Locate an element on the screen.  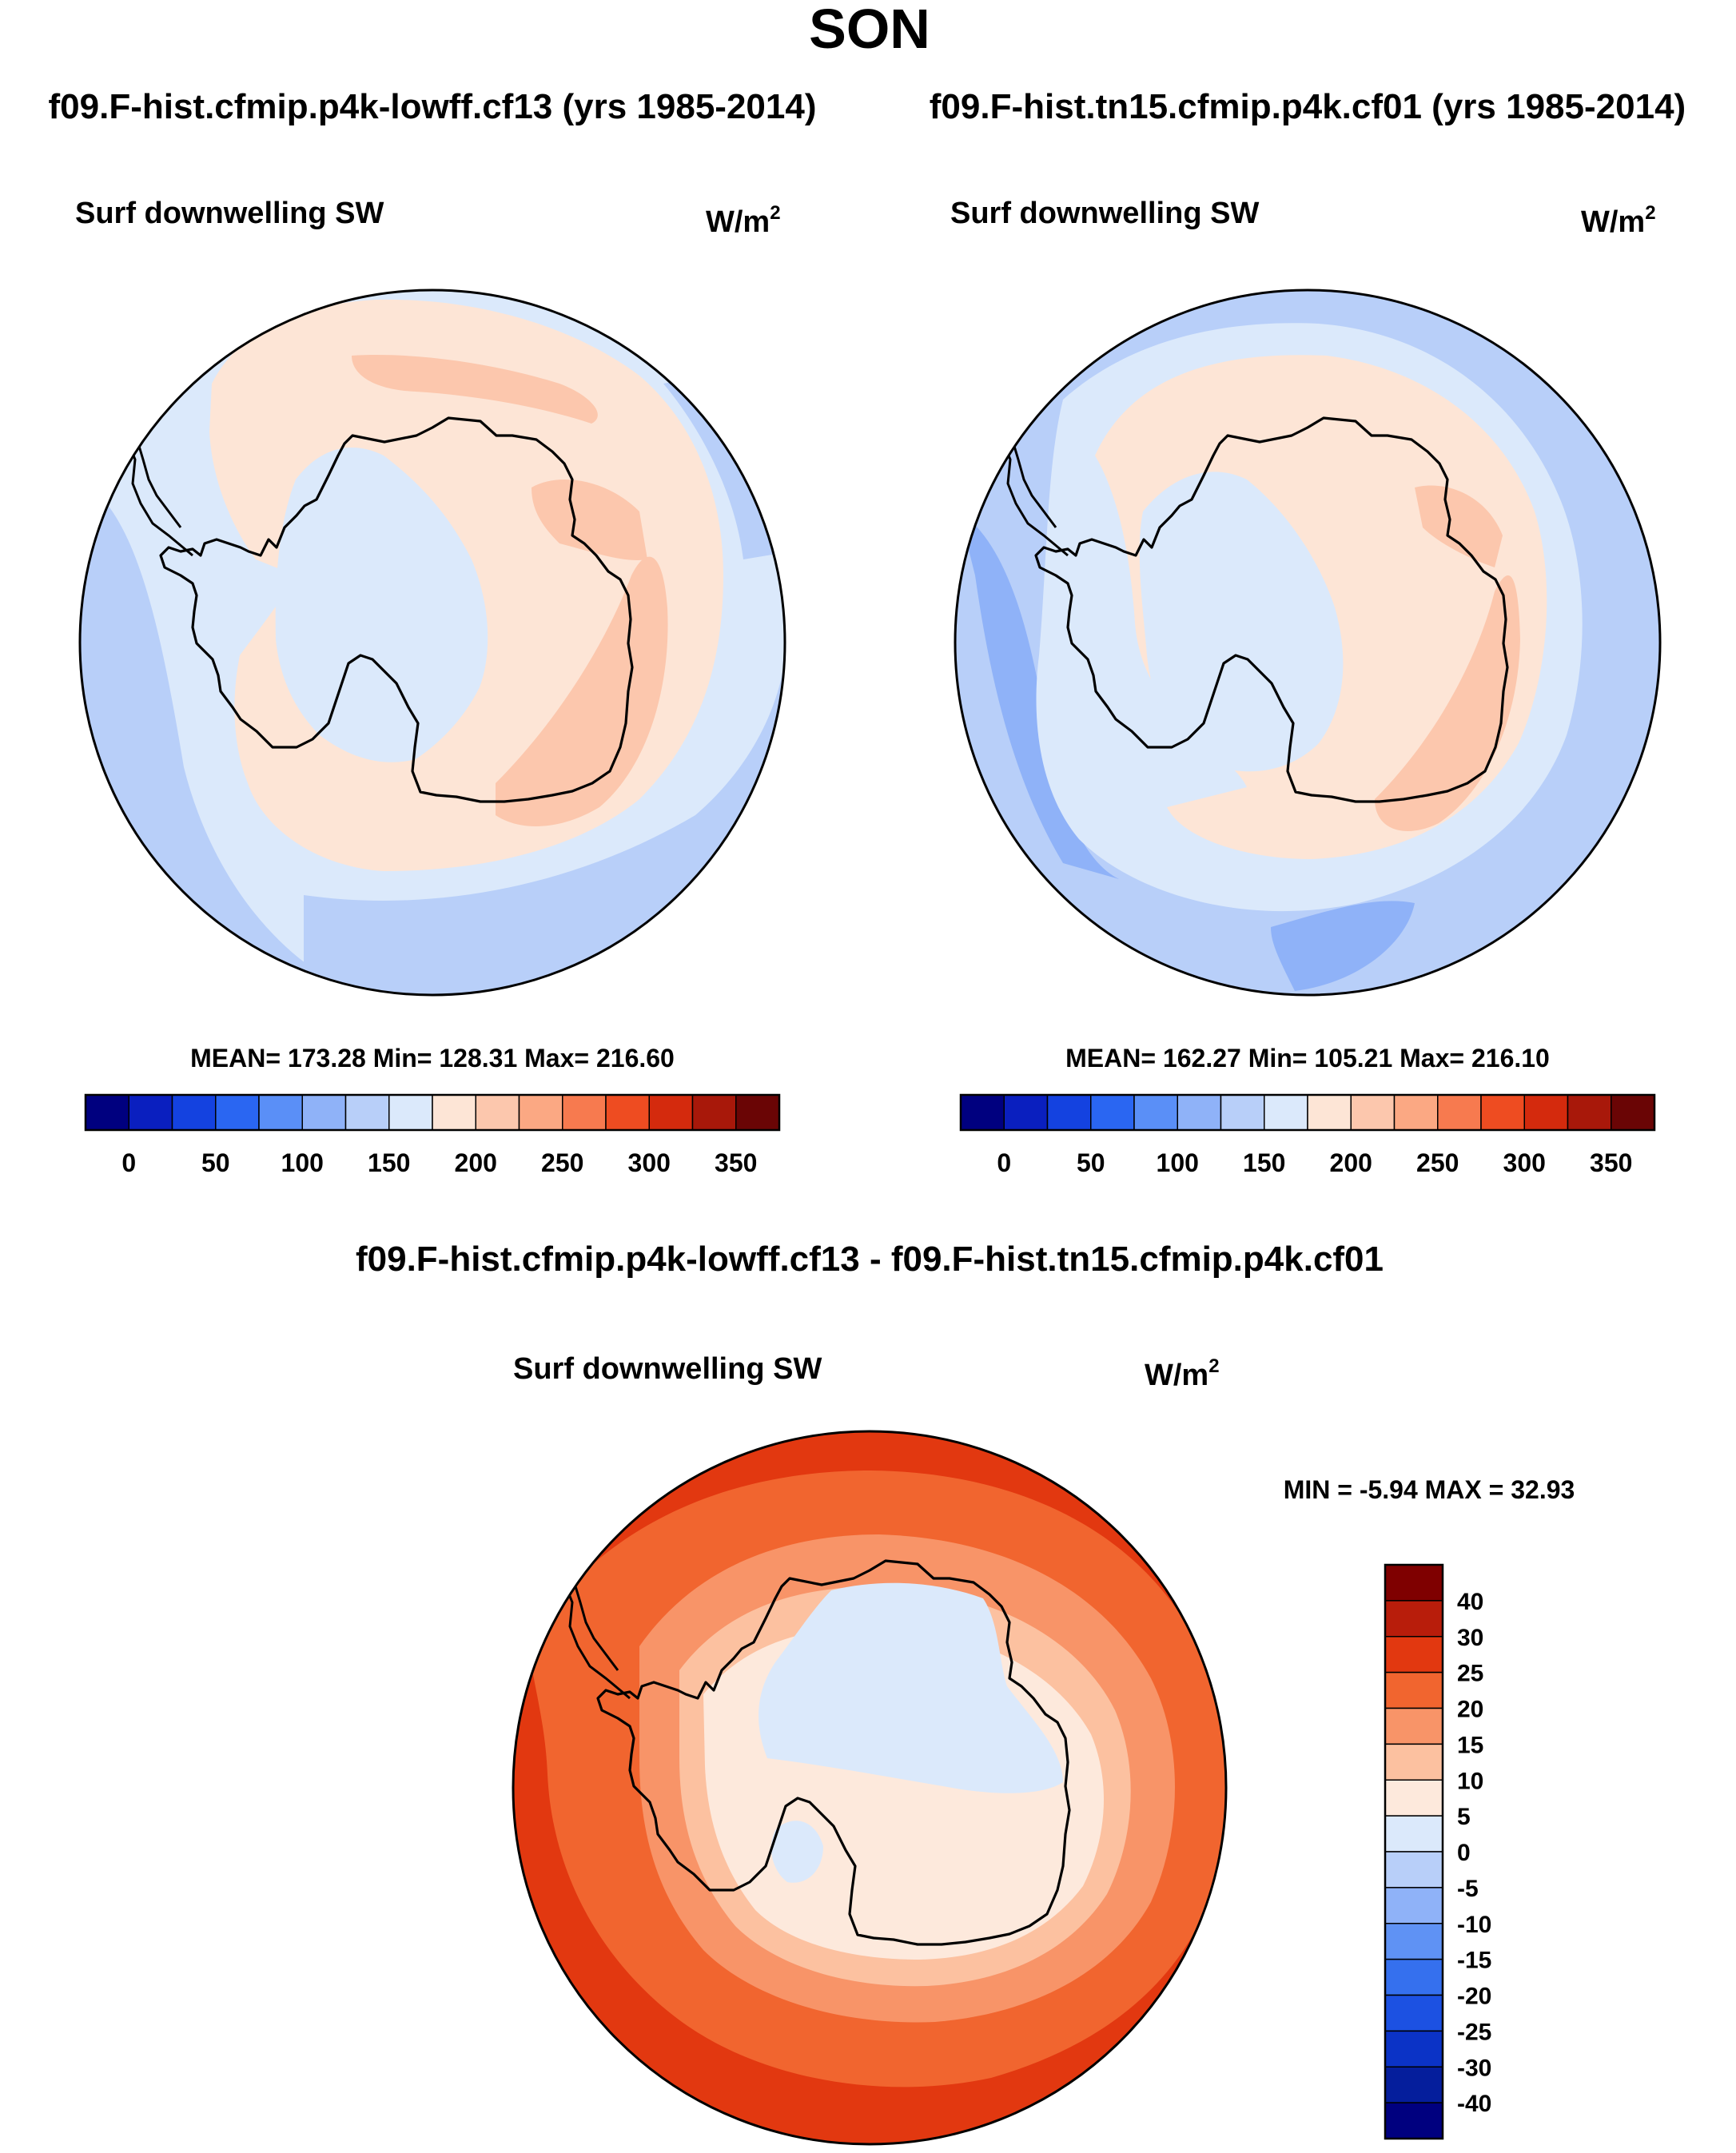
colorbar-tick-label: 5 is located at coordinates (1464, 1817).